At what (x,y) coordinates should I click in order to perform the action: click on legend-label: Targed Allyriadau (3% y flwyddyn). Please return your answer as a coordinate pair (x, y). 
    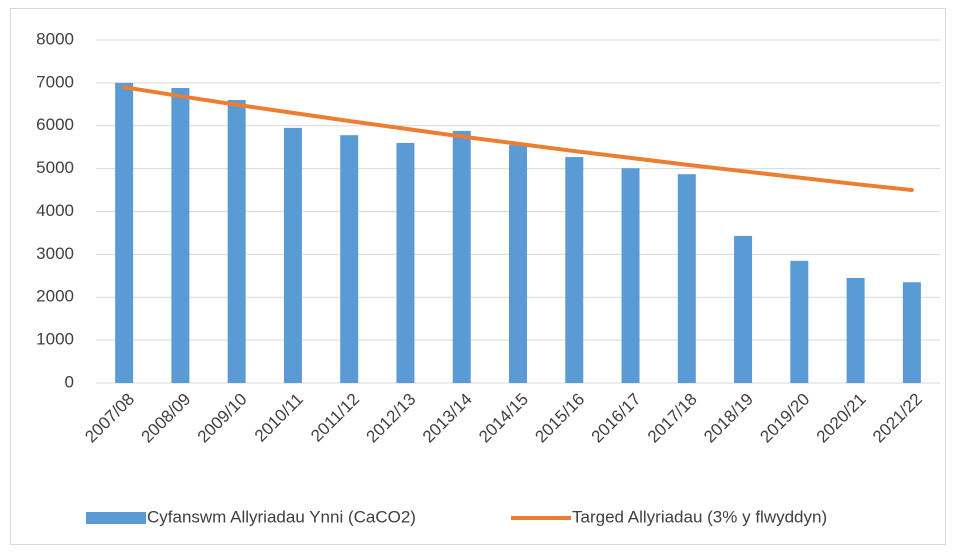
    Looking at the image, I should click on (699, 516).